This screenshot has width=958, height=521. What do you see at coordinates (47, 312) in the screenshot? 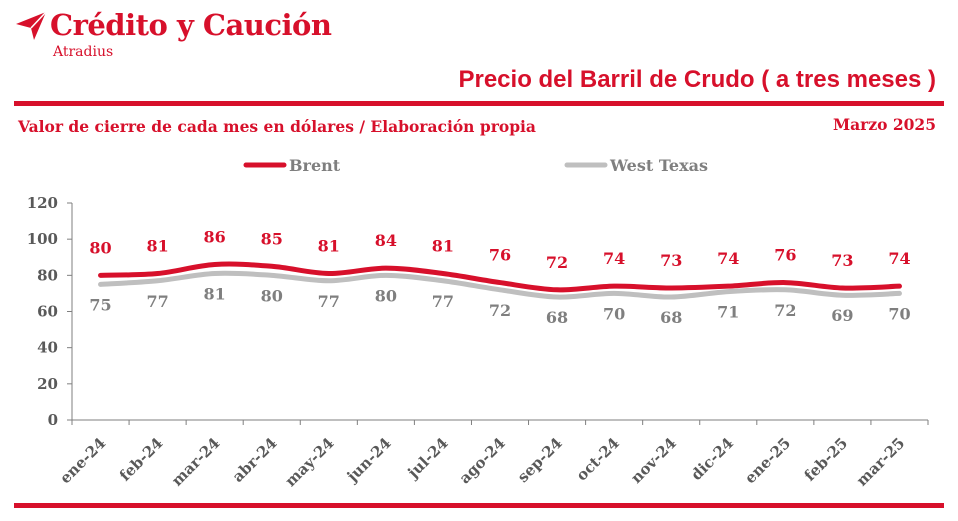
I see `y-tick-label: 60` at bounding box center [47, 312].